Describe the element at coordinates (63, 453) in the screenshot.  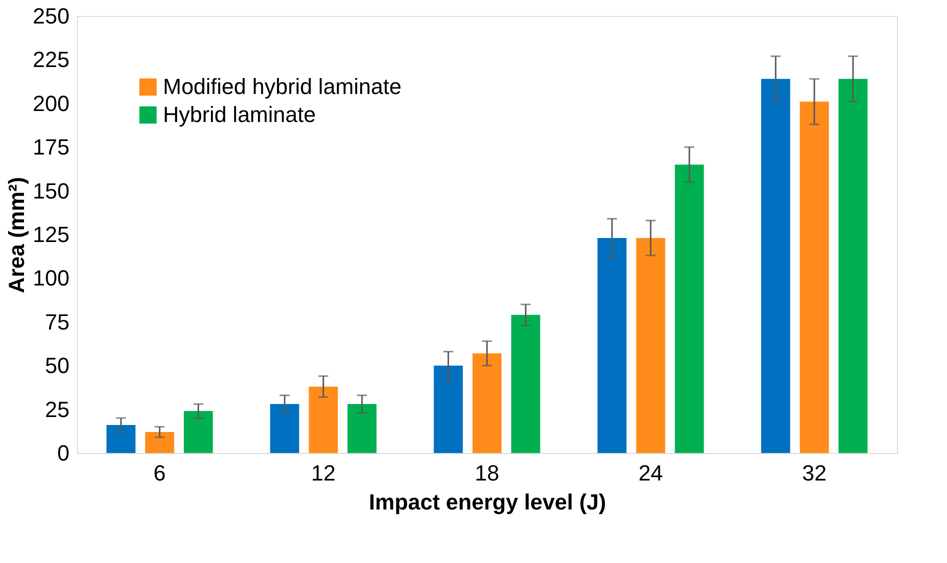
I see `y-tick-label: 0` at that location.